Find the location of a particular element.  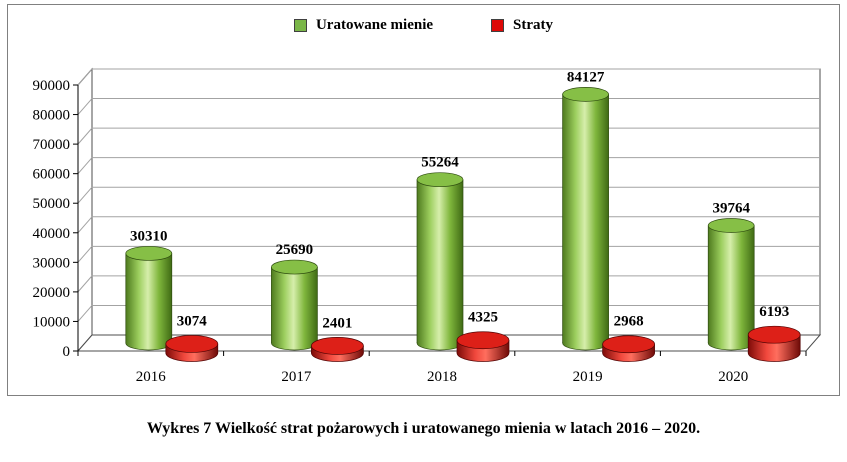

bar-value-straty-2017: 2401 is located at coordinates (337, 323).